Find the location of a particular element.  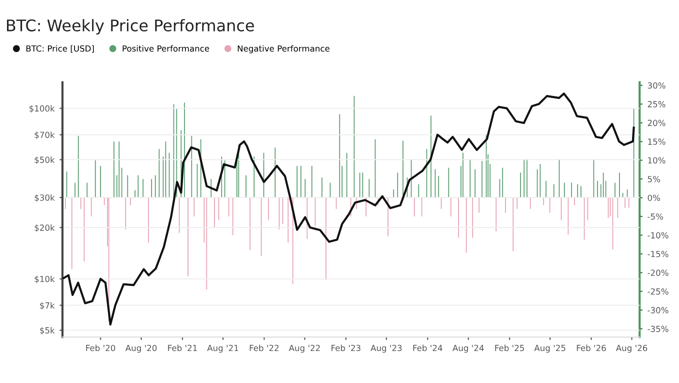

legend-label: BTC: Price [USD] is located at coordinates (60, 49).